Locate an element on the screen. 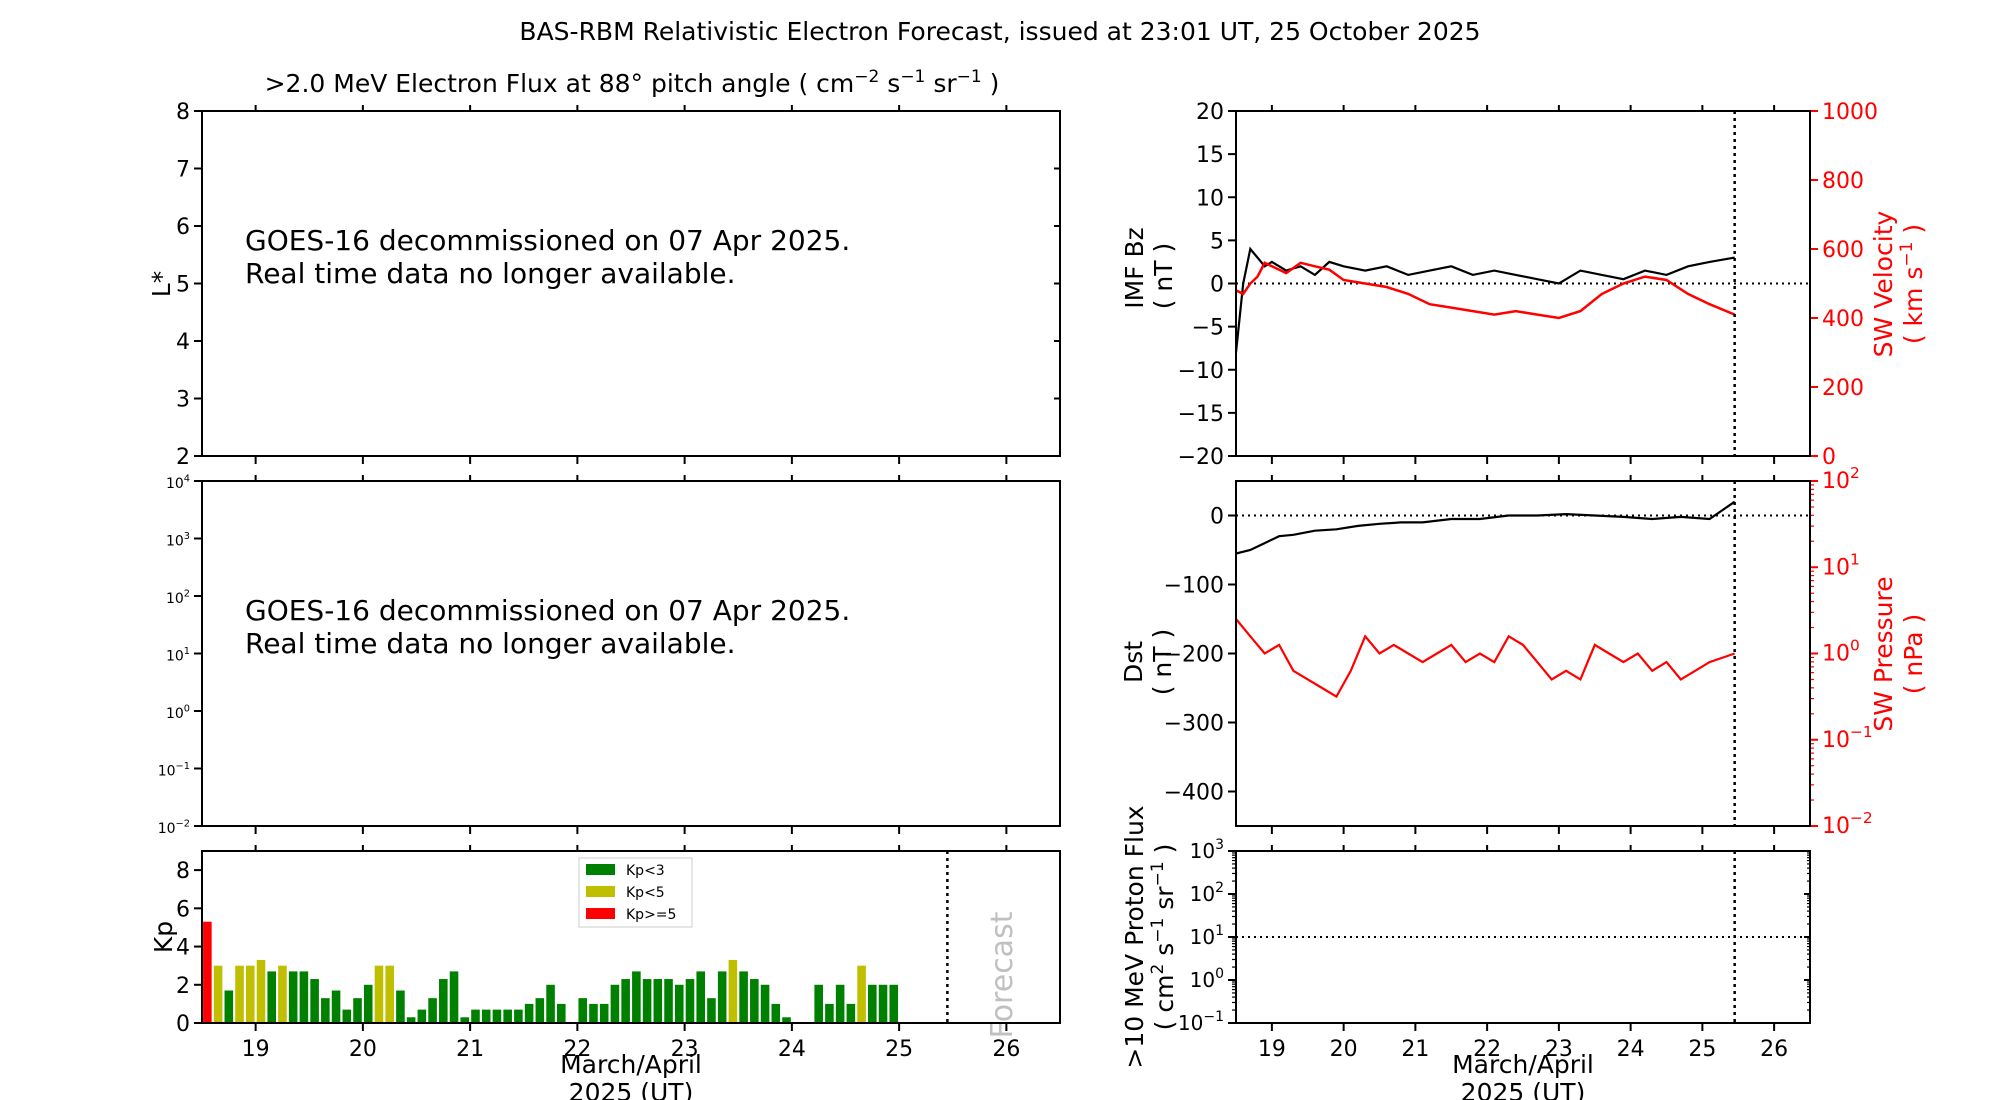  lstar-axes-frame is located at coordinates (631, 283).